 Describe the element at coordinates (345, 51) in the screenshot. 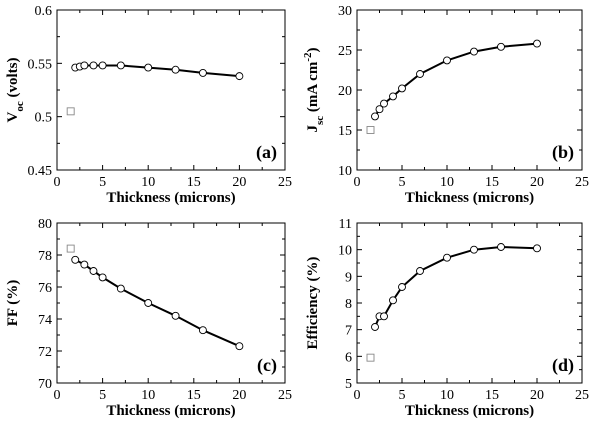

I see `y-tick-label: 25` at that location.